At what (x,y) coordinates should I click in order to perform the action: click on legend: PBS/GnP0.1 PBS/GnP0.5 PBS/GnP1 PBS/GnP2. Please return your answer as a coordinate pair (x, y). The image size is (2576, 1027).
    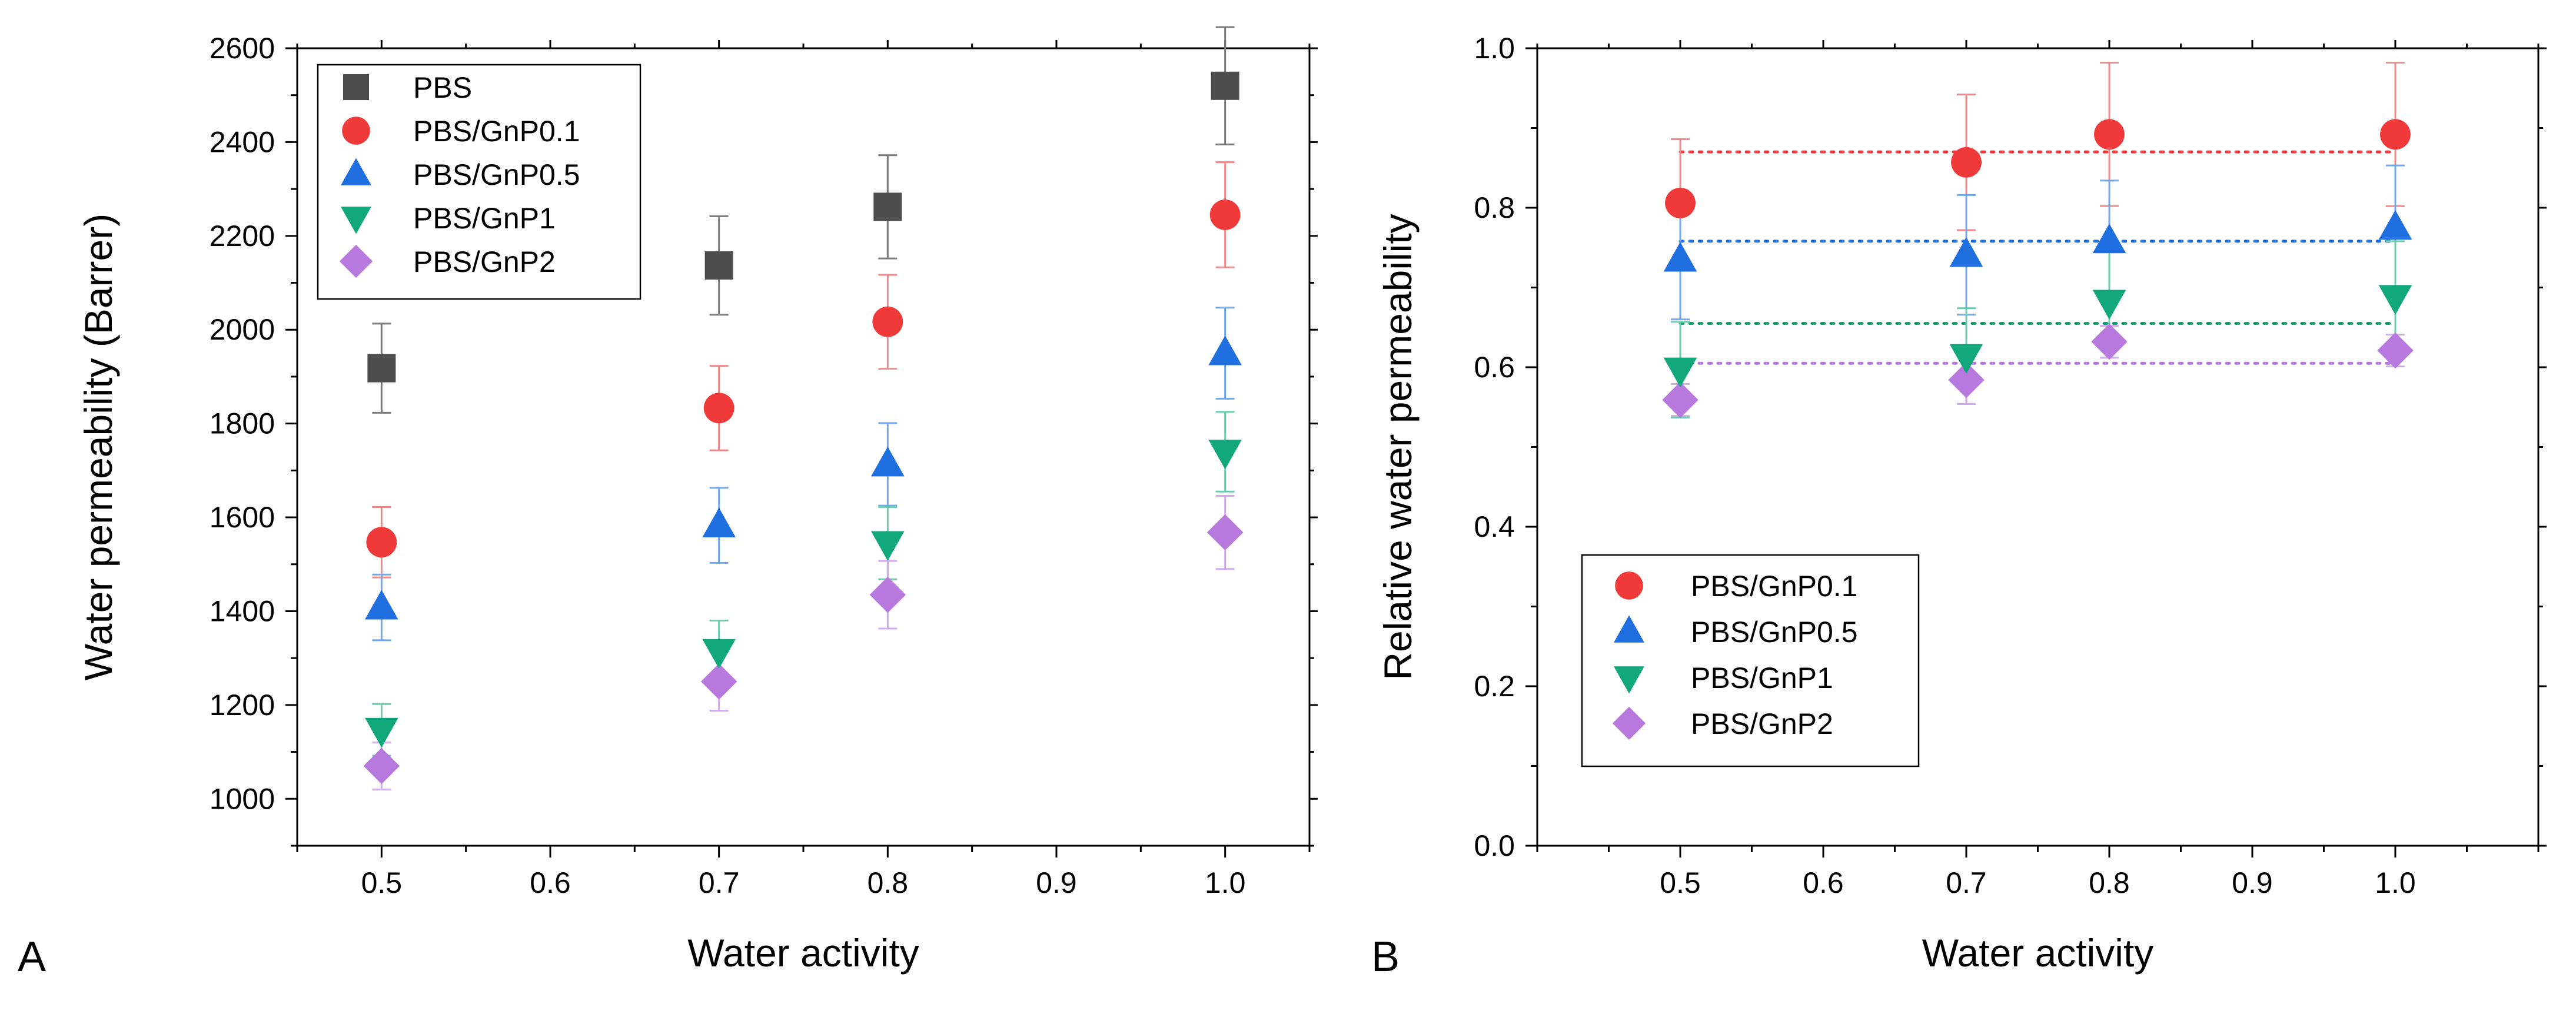
    Looking at the image, I should click on (1750, 660).